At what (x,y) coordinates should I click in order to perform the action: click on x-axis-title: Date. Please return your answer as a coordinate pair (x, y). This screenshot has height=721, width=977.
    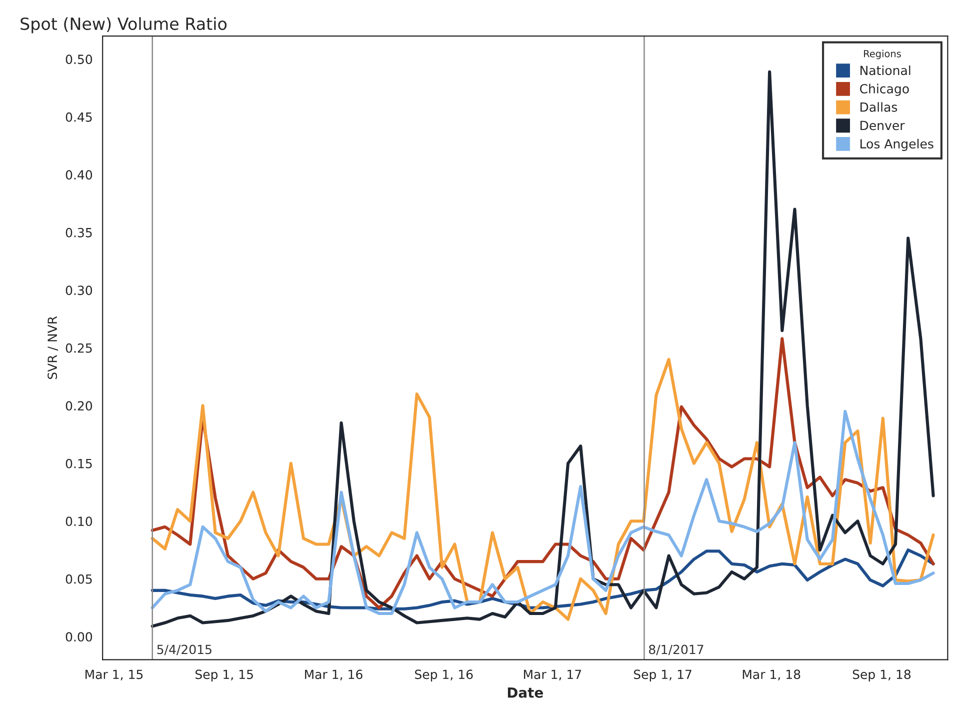
    Looking at the image, I should click on (525, 693).